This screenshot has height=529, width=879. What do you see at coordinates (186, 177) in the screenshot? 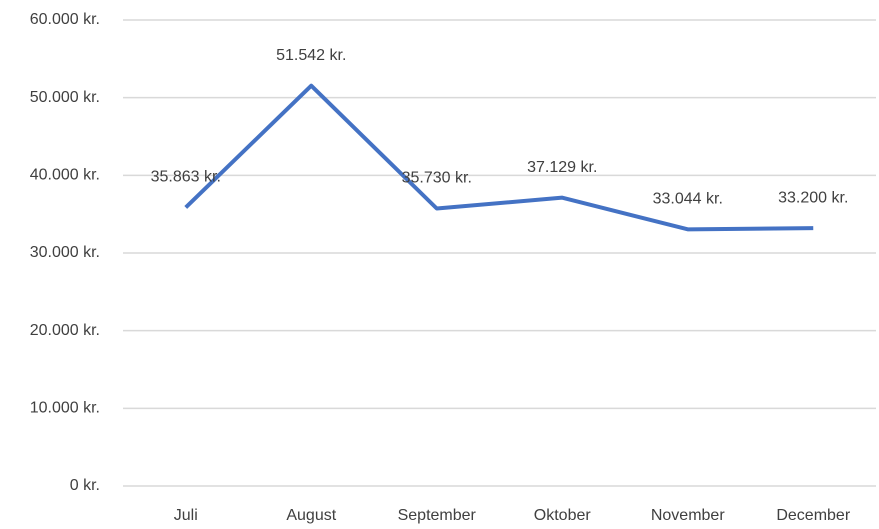
I see `data-label: 35.863 kr.` at bounding box center [186, 177].